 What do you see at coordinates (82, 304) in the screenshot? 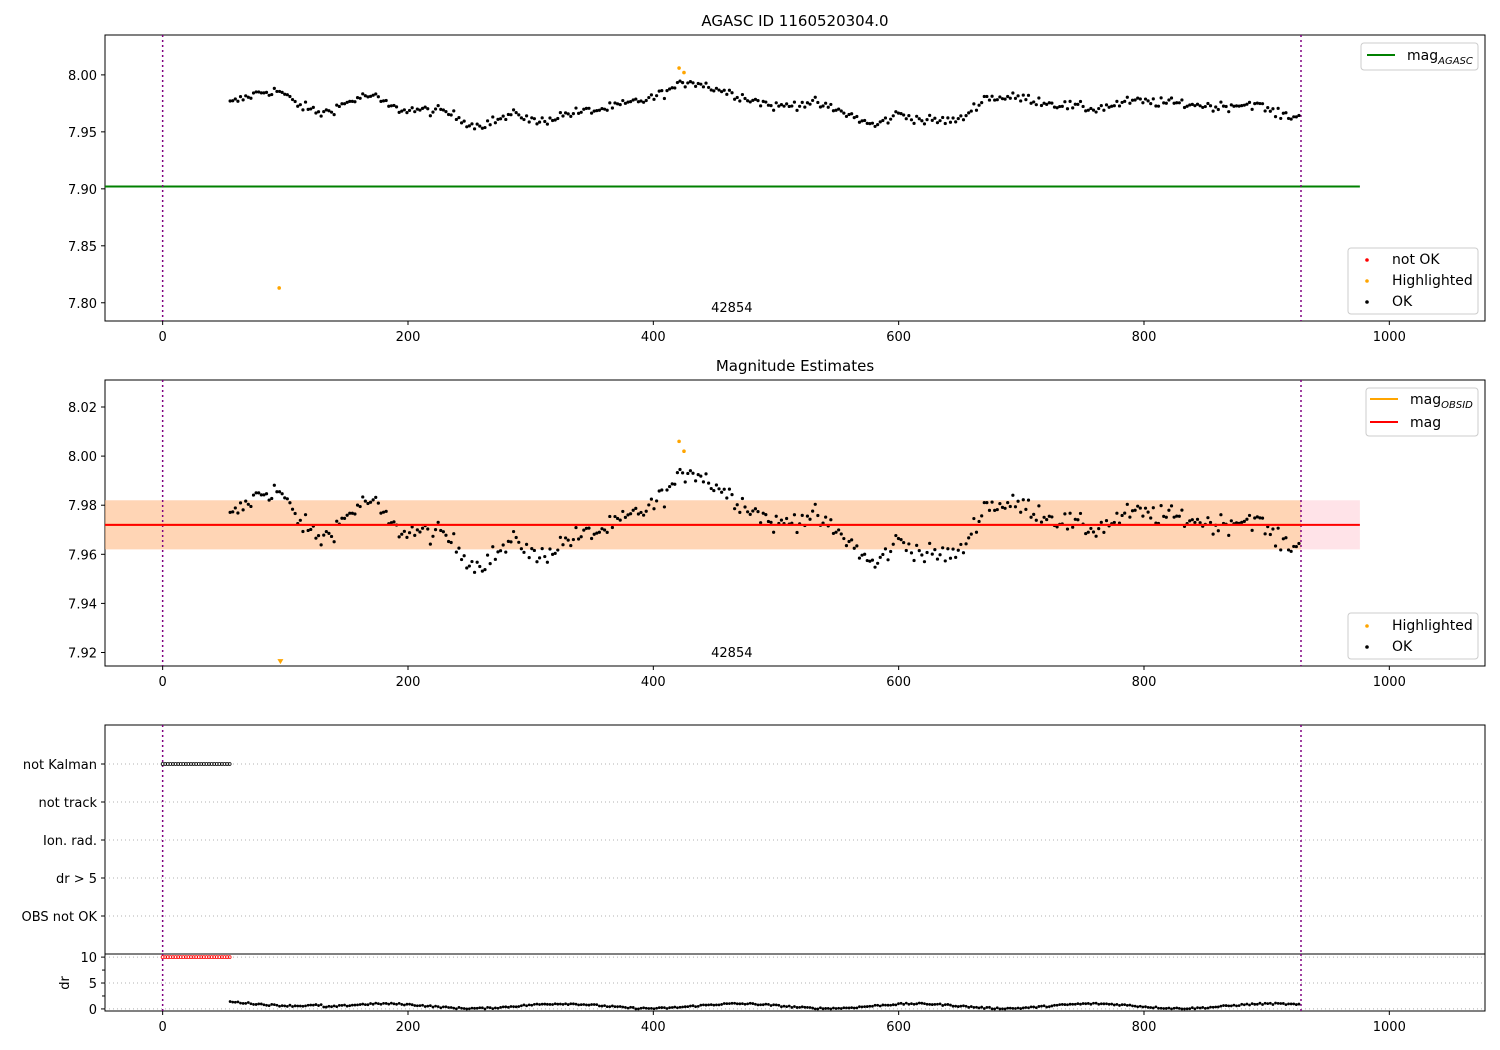
I see `ytick-label: 7.80` at bounding box center [82, 304].